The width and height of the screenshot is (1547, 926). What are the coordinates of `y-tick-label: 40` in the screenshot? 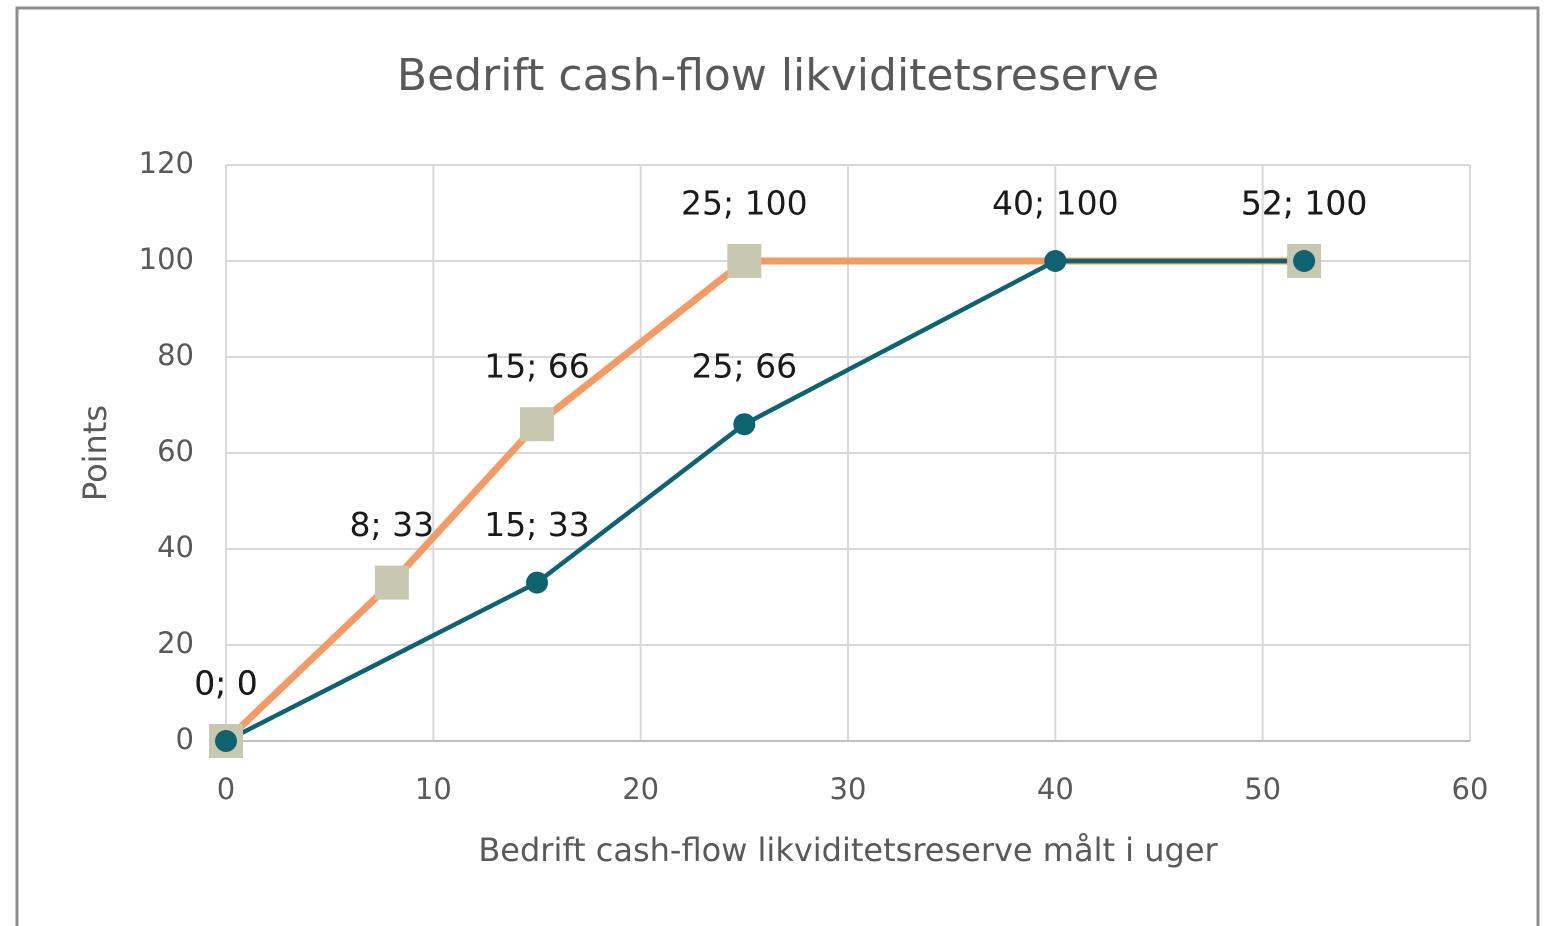 It's located at (175, 547).